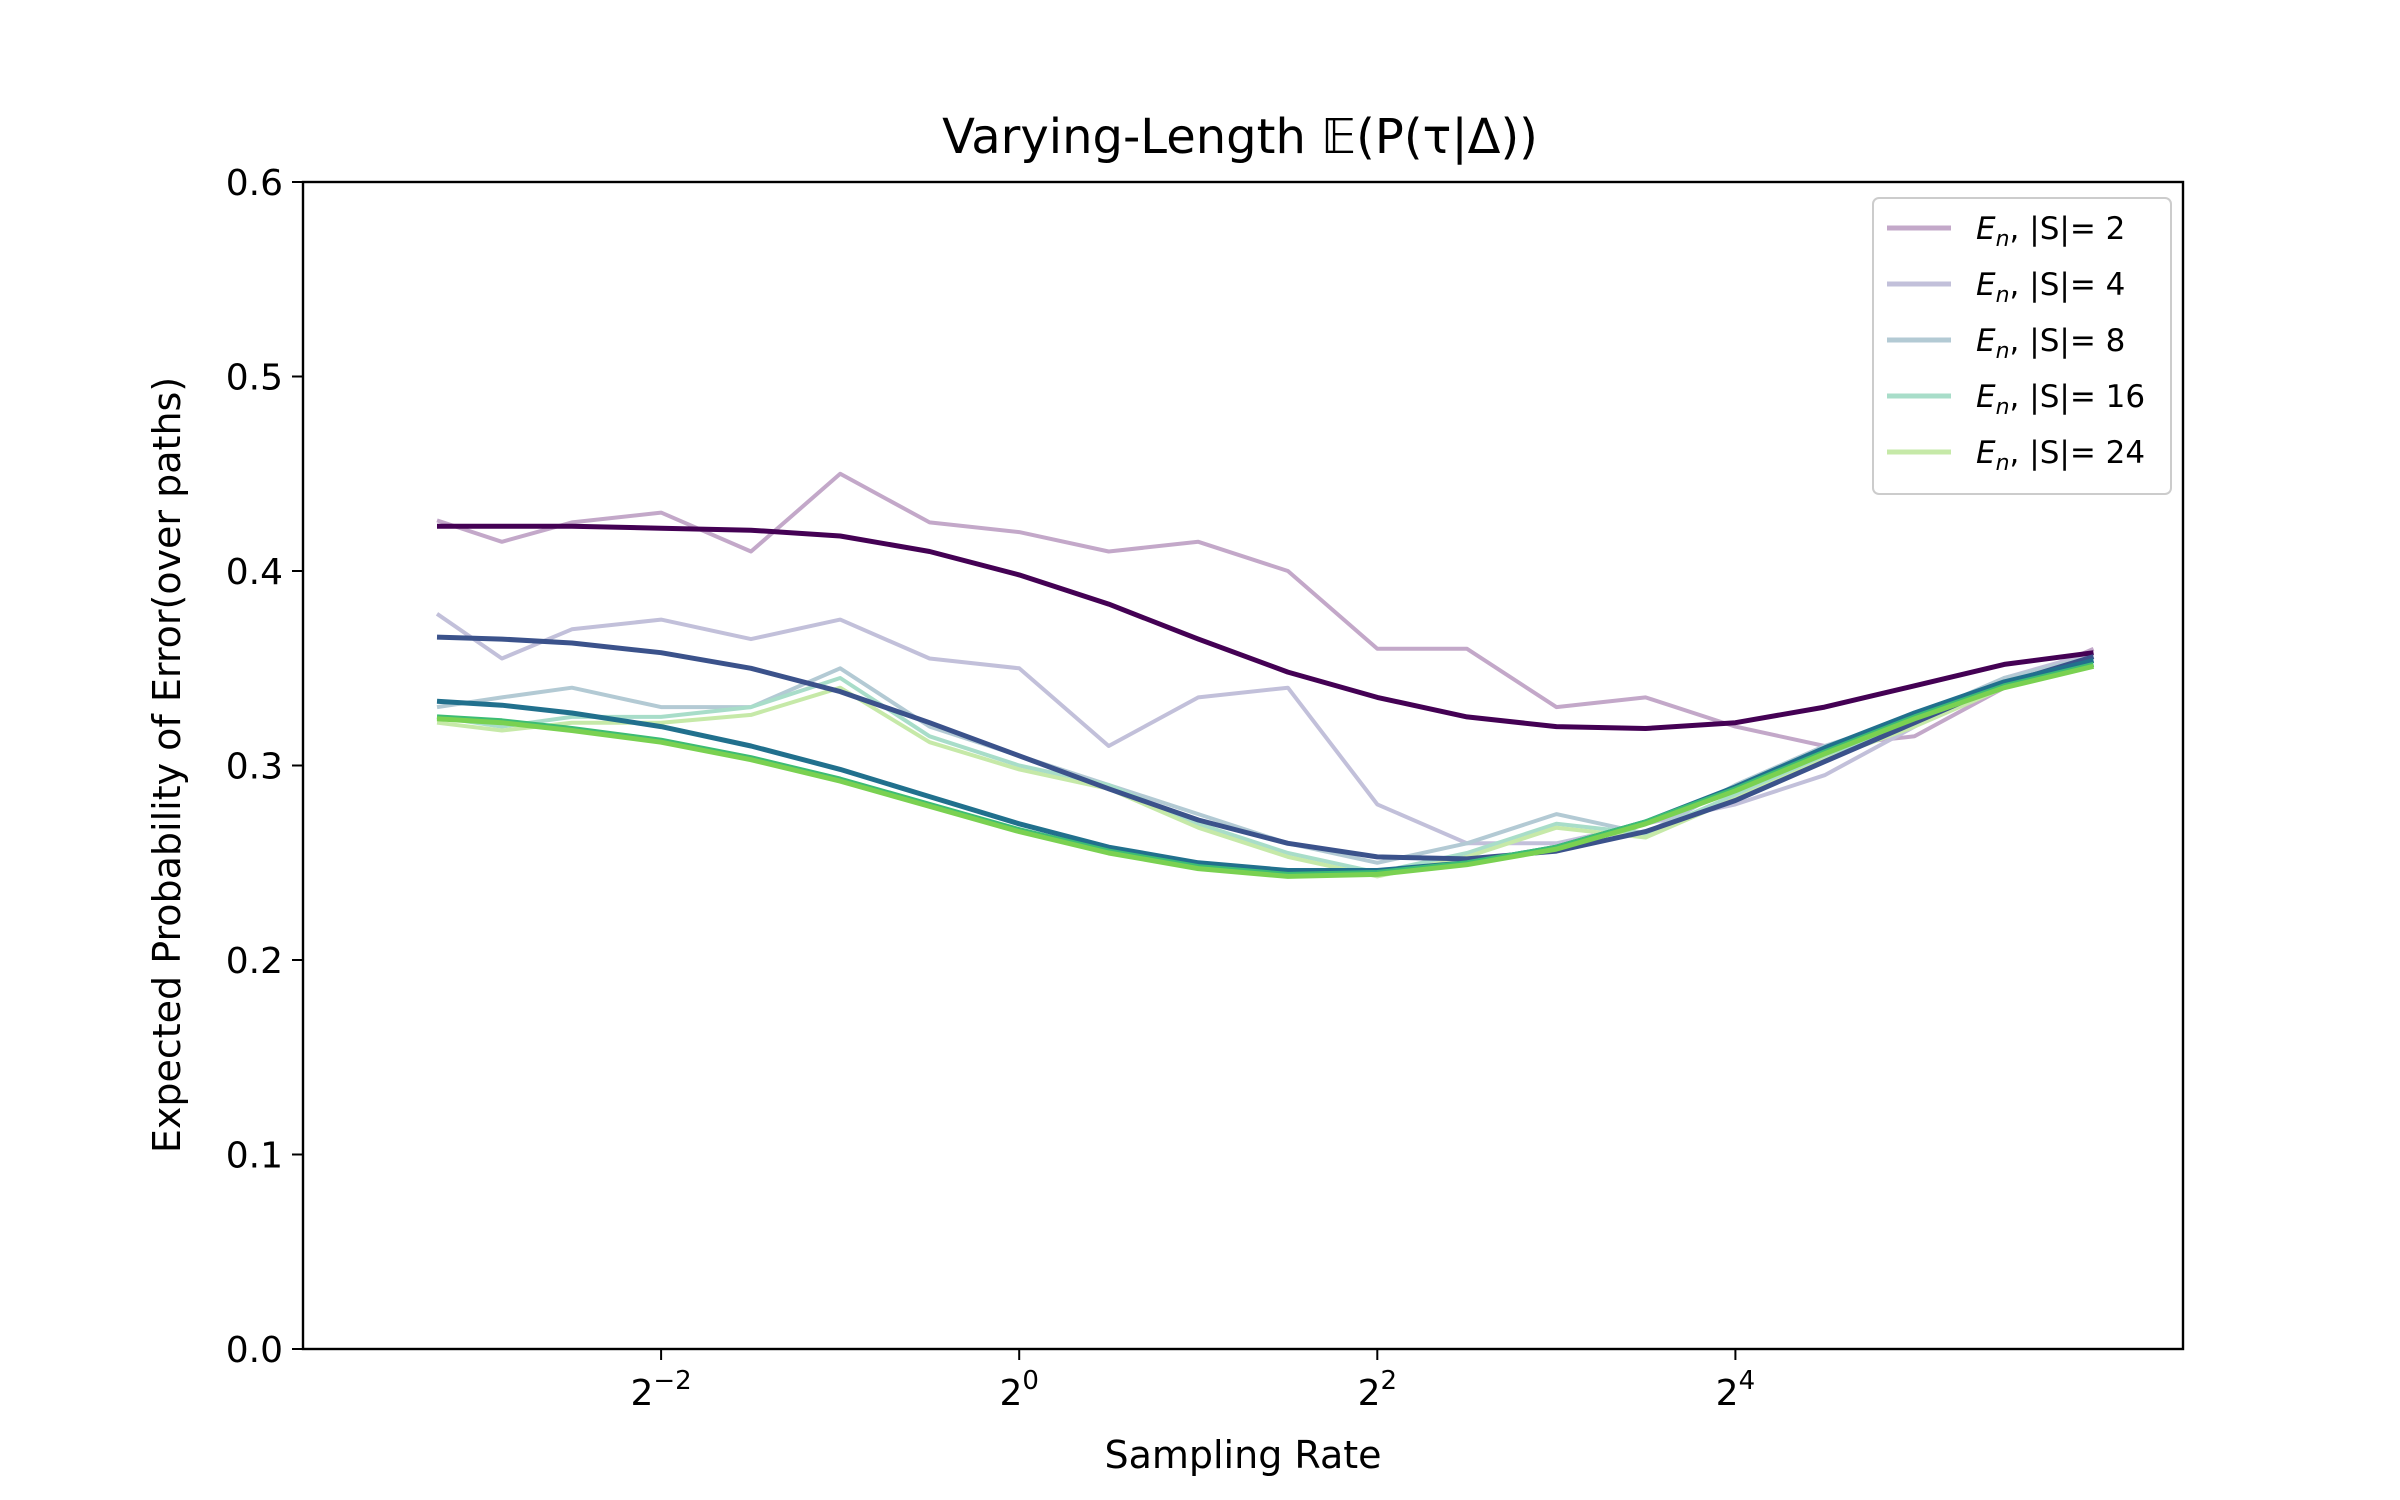 Image resolution: width=2400 pixels, height=1500 pixels. I want to click on legend-box, so click(2022, 346).